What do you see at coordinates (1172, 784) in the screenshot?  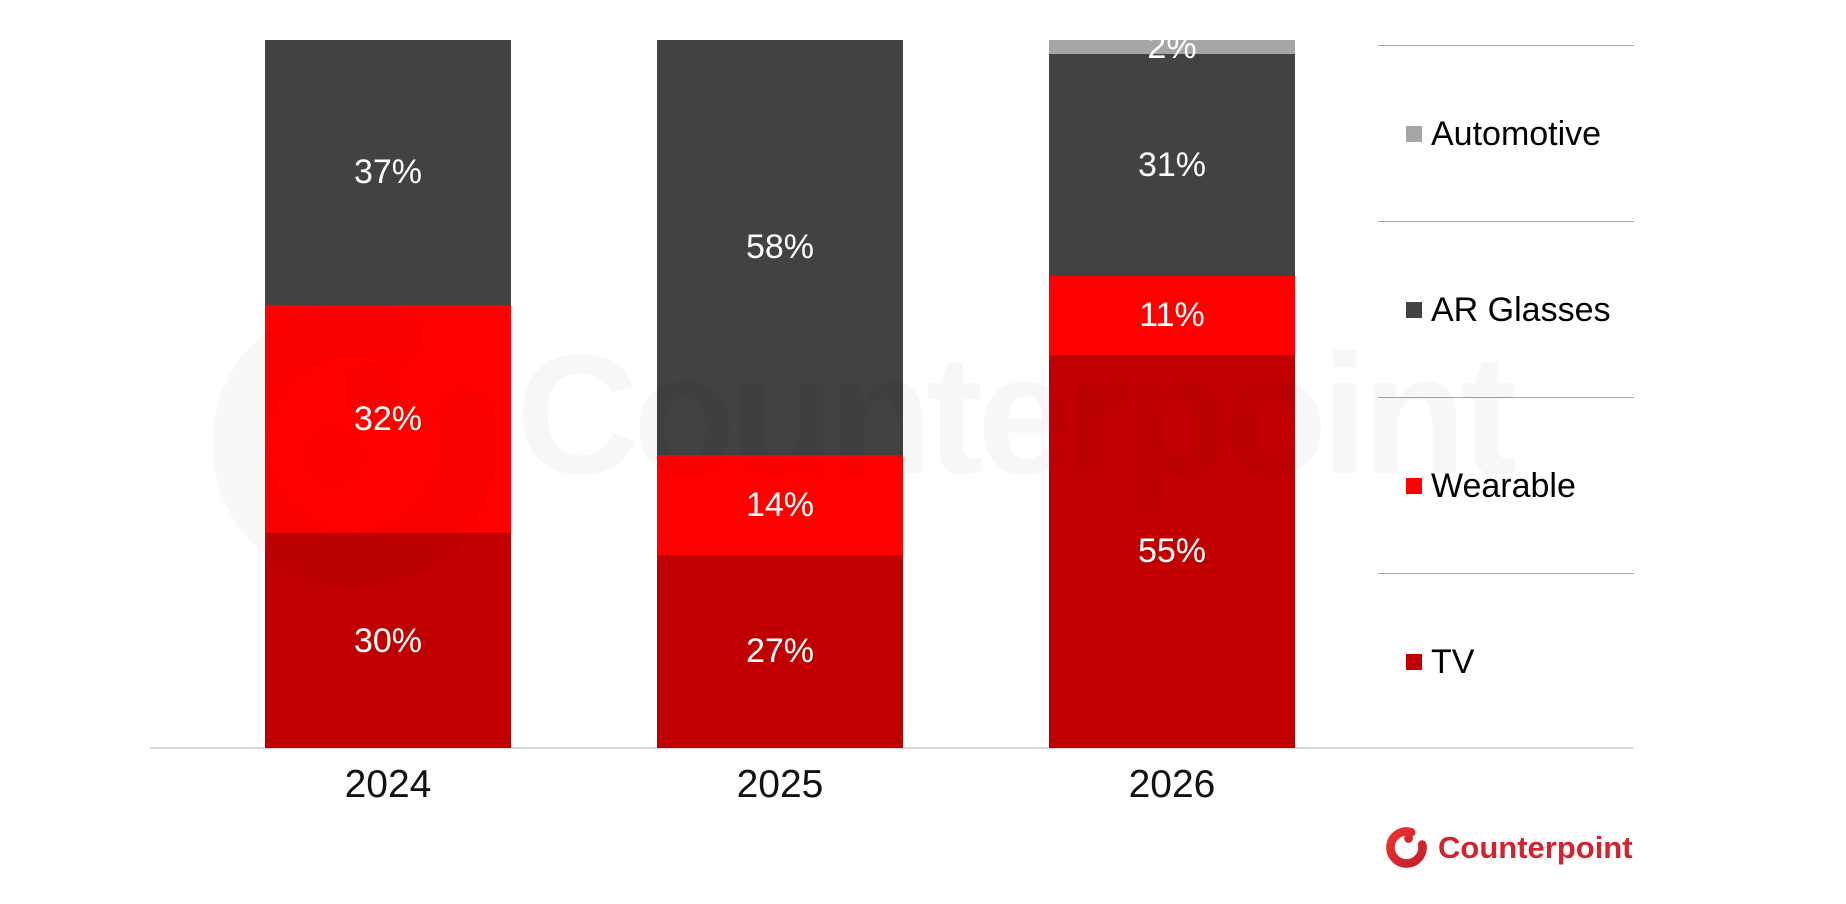 I see `x-axis-label-2026: 2026` at bounding box center [1172, 784].